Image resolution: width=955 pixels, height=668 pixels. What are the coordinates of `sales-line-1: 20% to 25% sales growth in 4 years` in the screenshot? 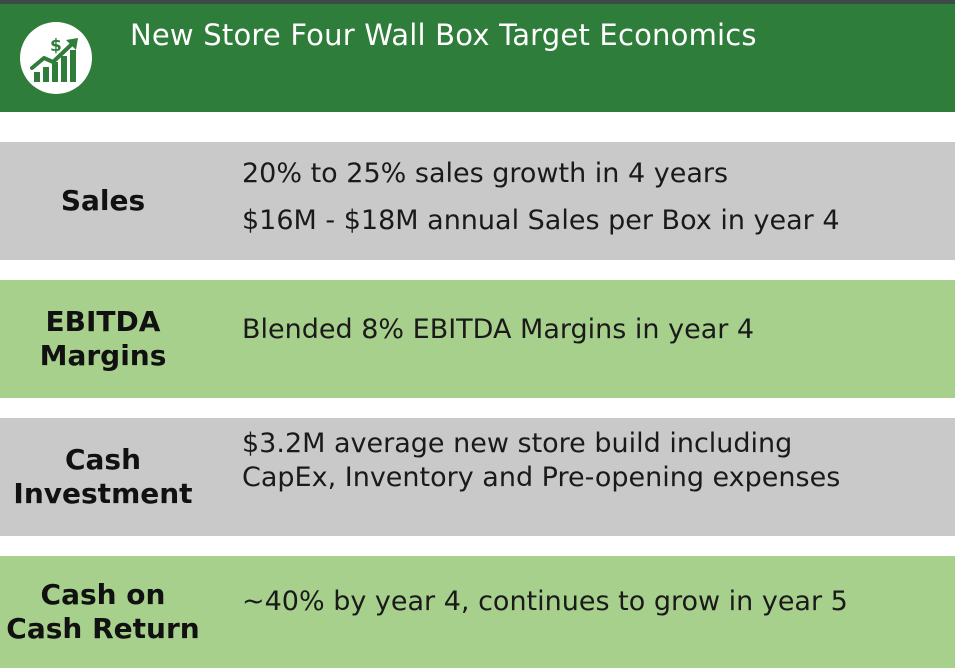 It's located at (485, 173).